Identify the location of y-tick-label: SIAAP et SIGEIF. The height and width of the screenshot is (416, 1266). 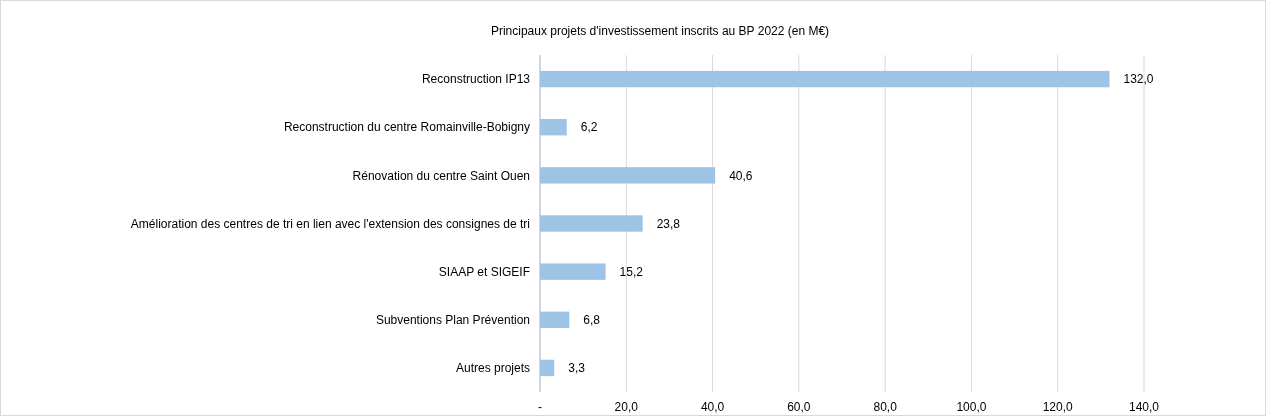
(484, 271).